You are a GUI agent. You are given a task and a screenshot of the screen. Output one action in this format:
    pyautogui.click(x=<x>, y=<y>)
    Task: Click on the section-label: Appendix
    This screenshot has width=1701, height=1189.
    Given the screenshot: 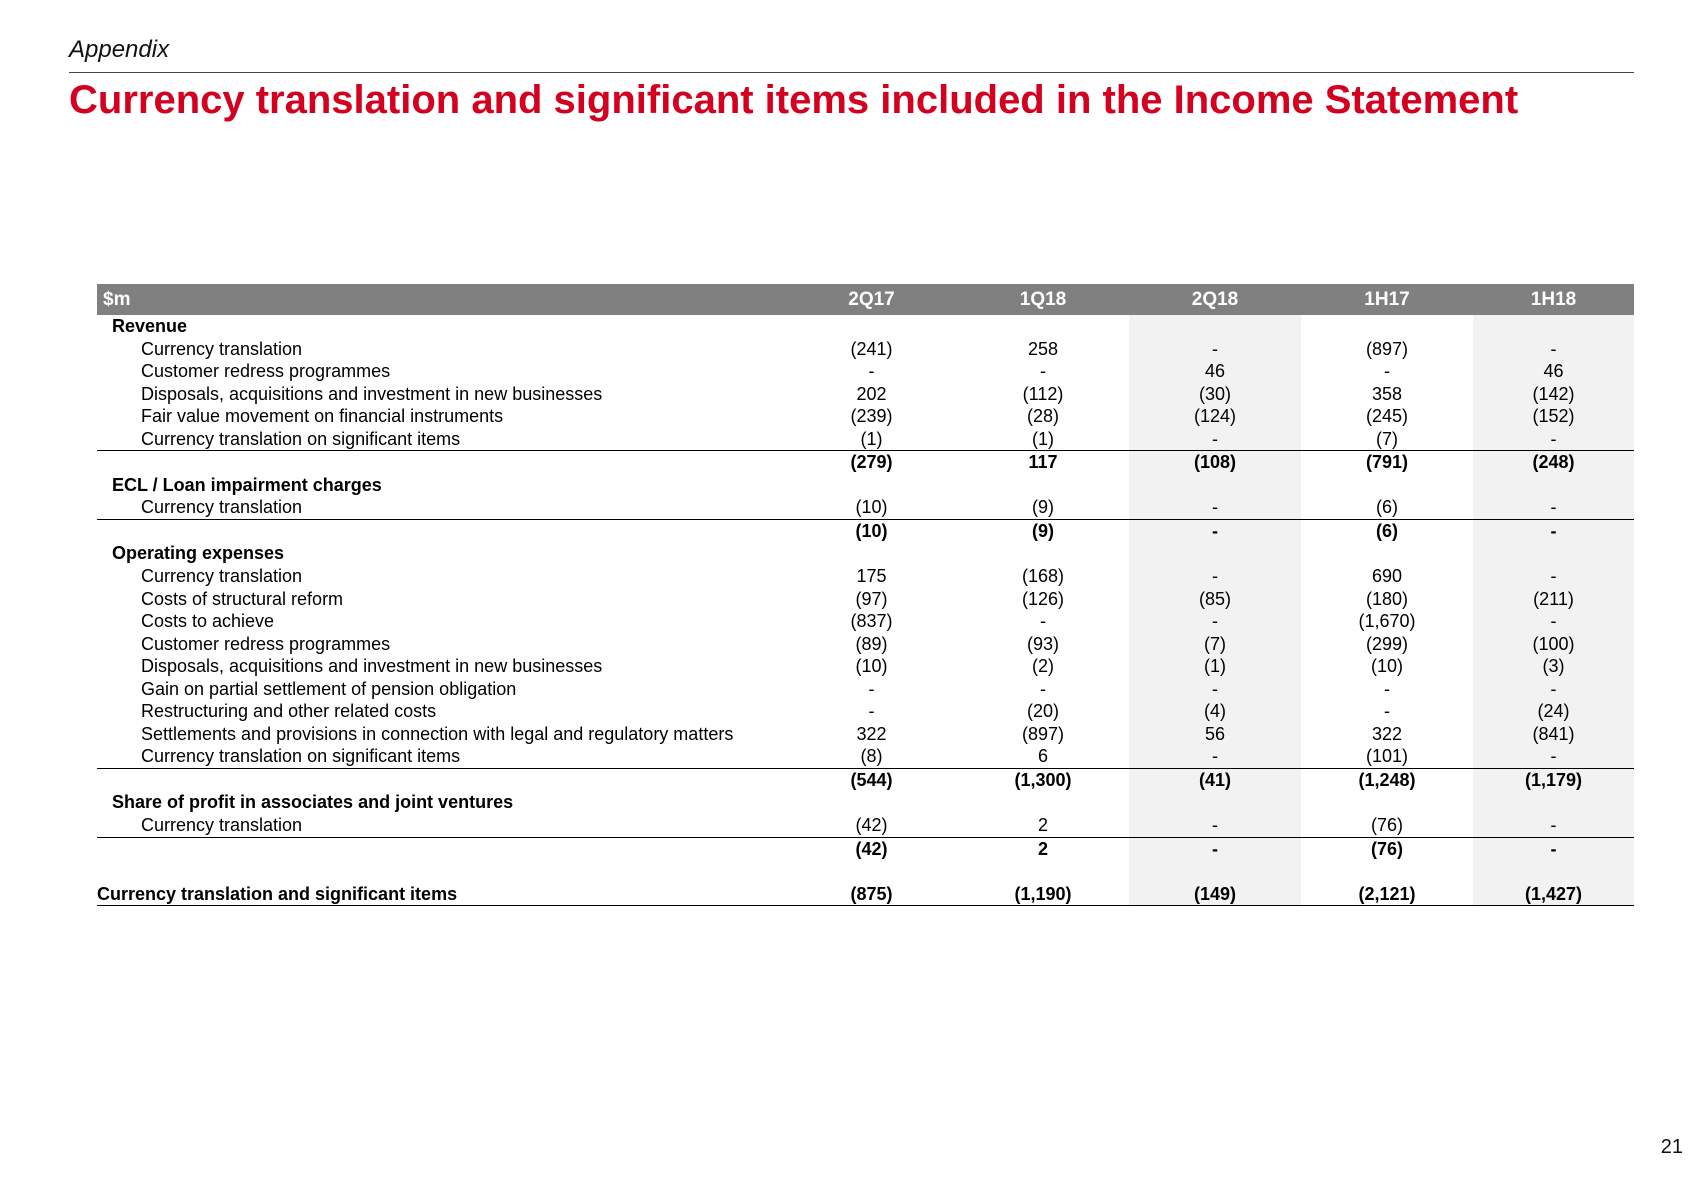 What is the action you would take?
    pyautogui.click(x=119, y=49)
    